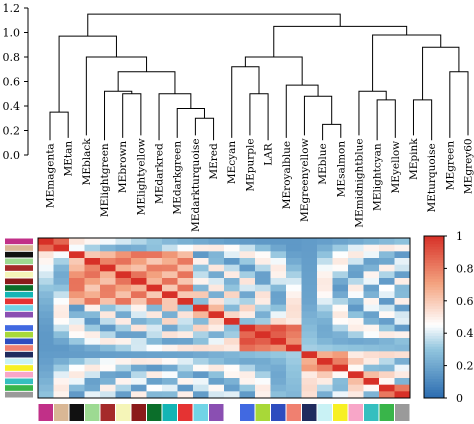 The width and height of the screenshot is (474, 424). What do you see at coordinates (196, 185) in the screenshot?
I see `leaf-label: MEdarkturquoise` at bounding box center [196, 185].